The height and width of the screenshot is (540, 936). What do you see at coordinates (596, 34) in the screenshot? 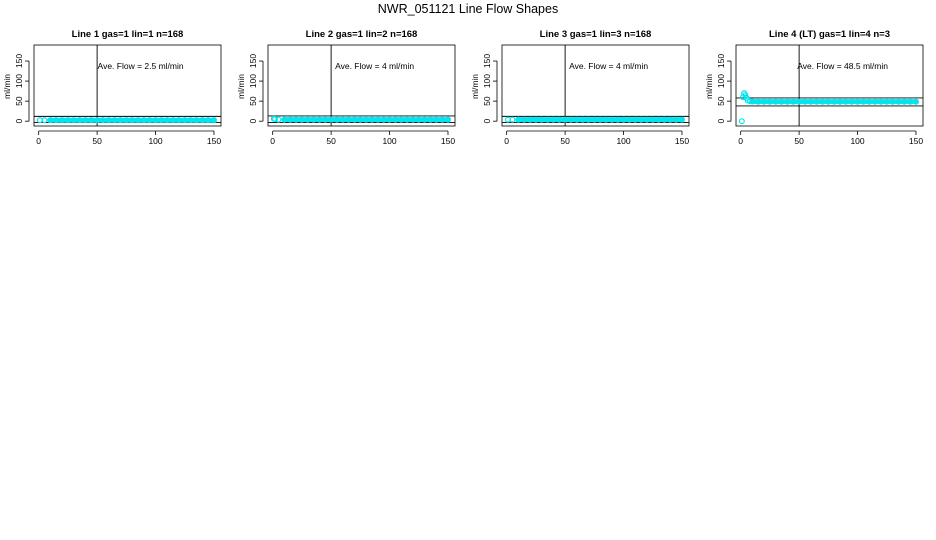
I see `chart-title: Line 3 gas=1 lin=3 n=168` at bounding box center [596, 34].